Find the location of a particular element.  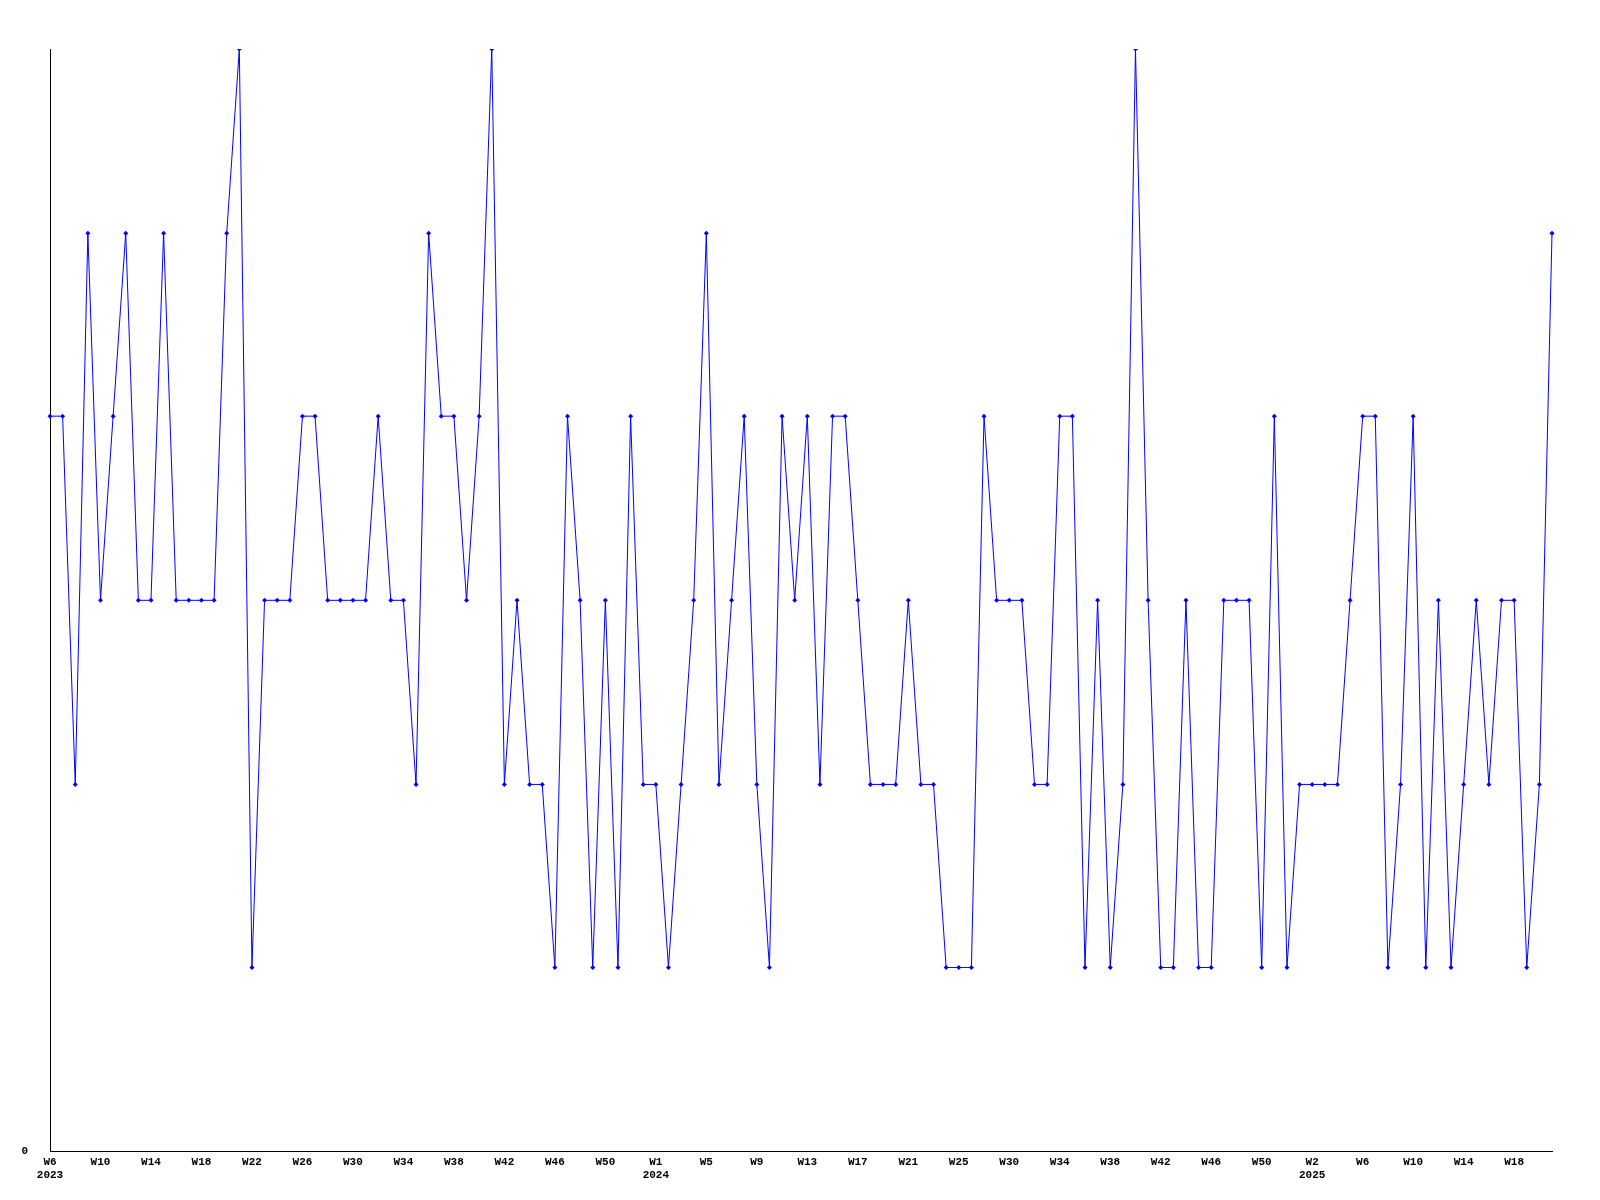

x-tick-label: W1 2024 is located at coordinates (656, 1168).